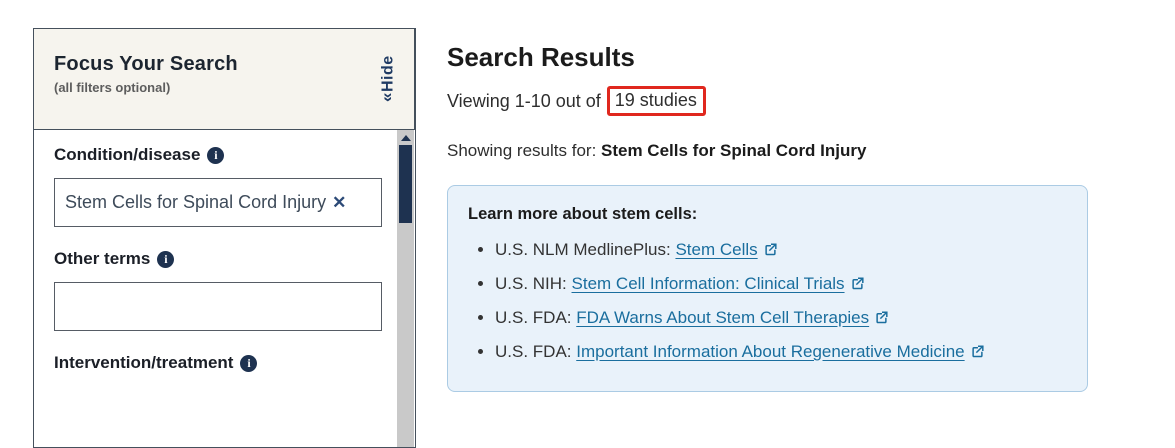  Describe the element at coordinates (214, 259) in the screenshot. I see `other-terms-label: Other terms i` at that location.